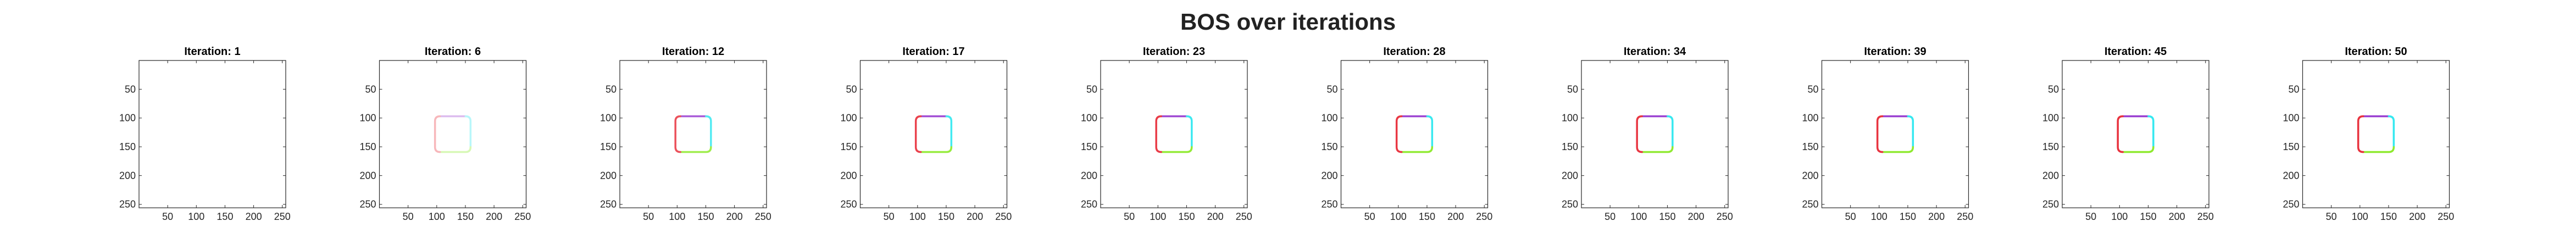 This screenshot has height=232, width=2576. I want to click on panel-2: Iteration: 6 50 100 150 200 250 50 100 150 200 250, so click(445, 134).